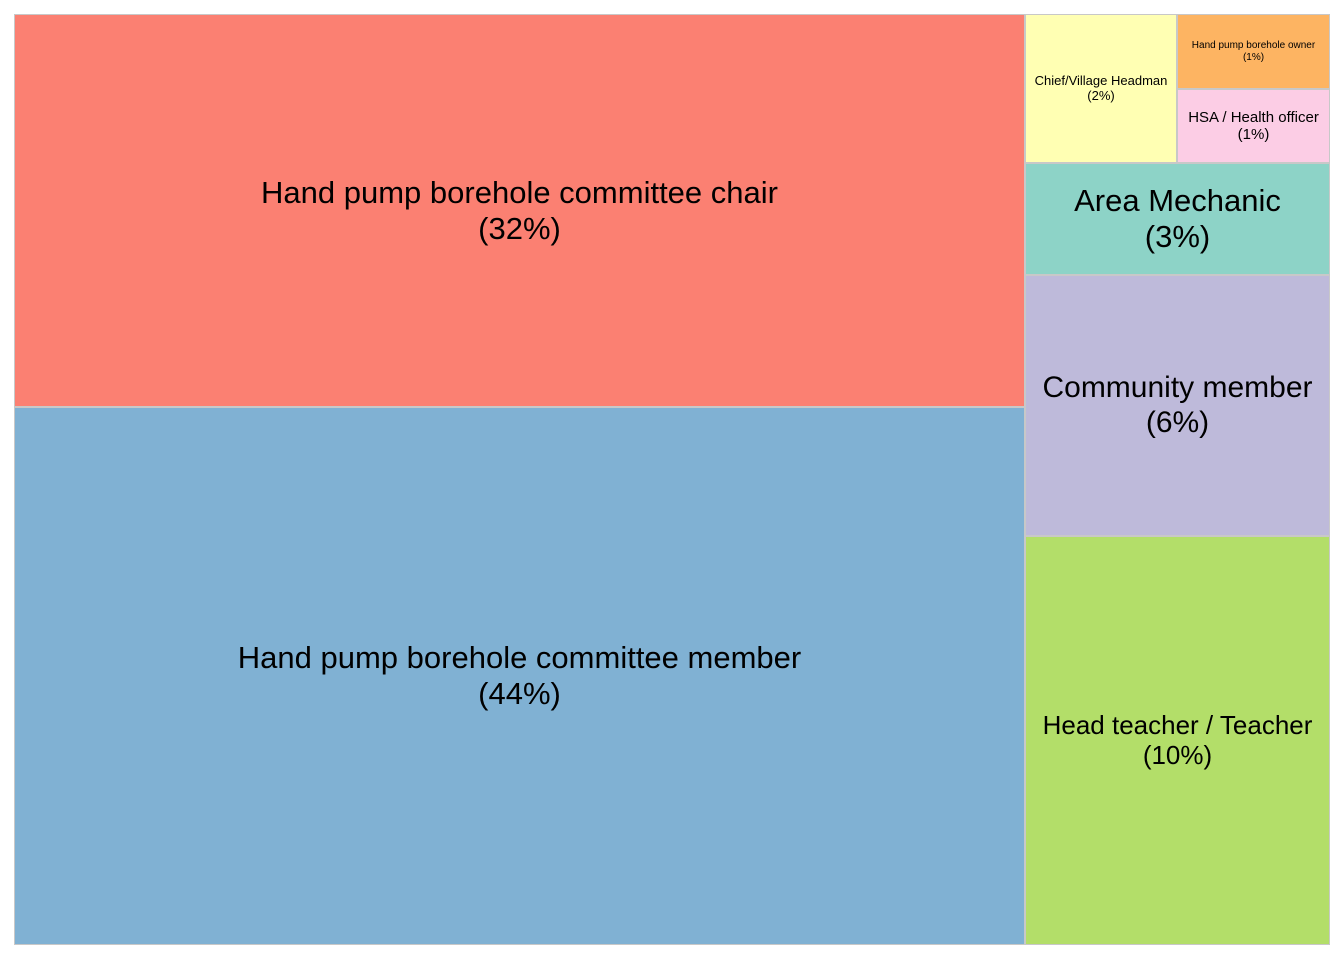  Describe the element at coordinates (1177, 754) in the screenshot. I see `tile-percentage: (10%)` at that location.